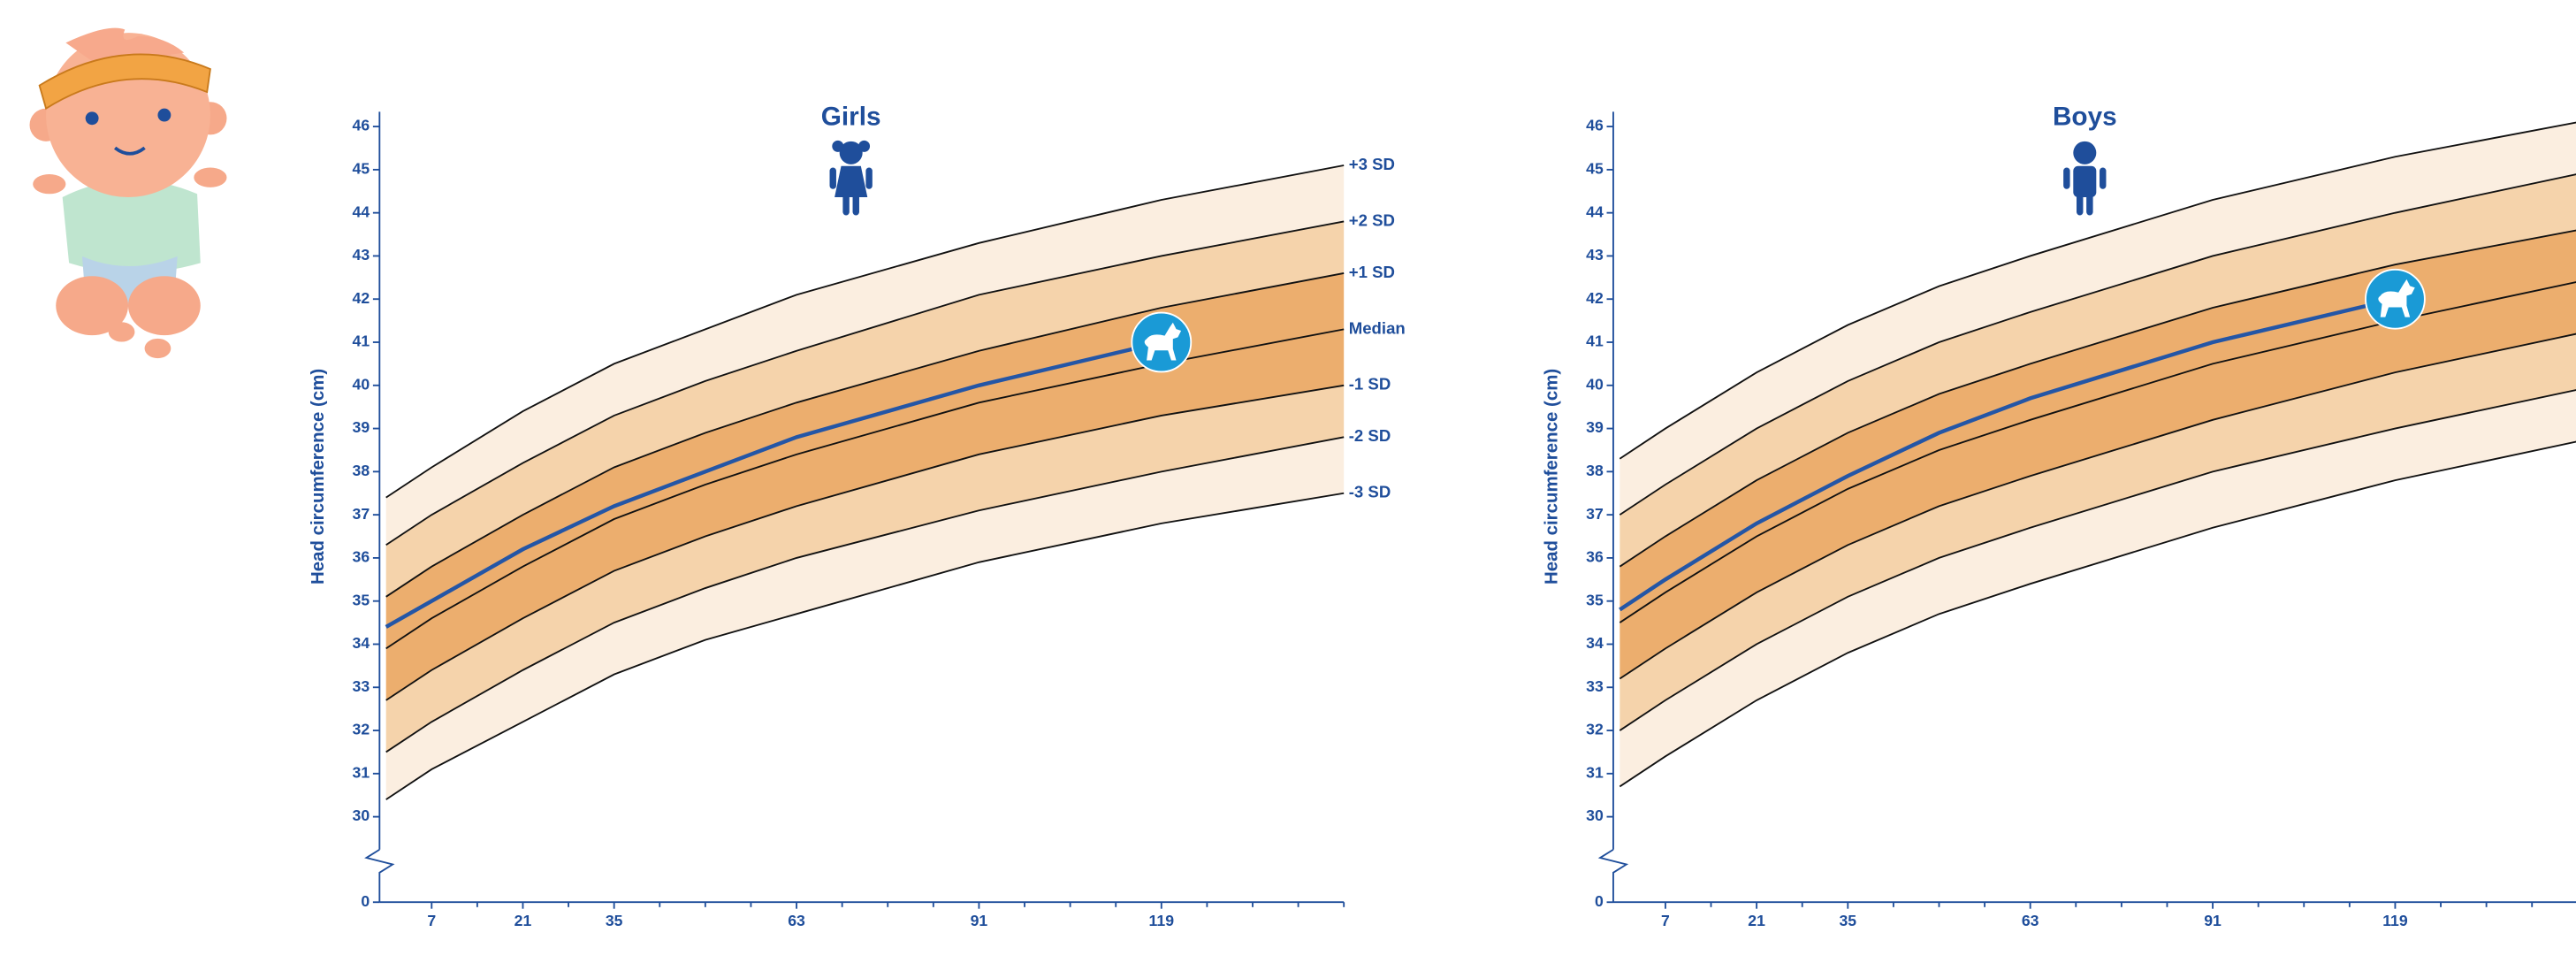 The height and width of the screenshot is (963, 2576). What do you see at coordinates (1372, 272) in the screenshot?
I see `sd-label: +1 SD` at bounding box center [1372, 272].